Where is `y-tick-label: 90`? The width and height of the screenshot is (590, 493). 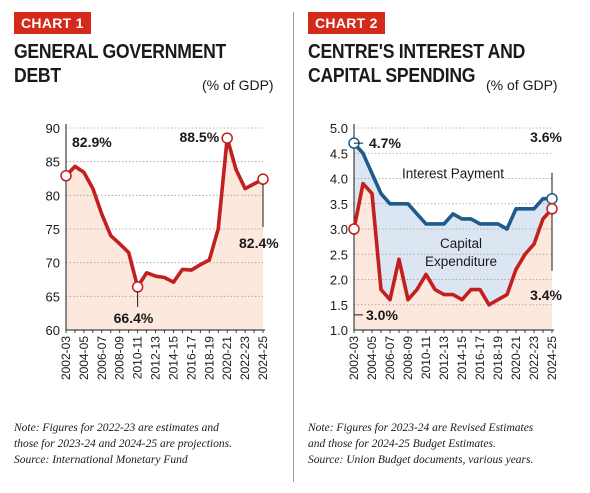 y-tick-label: 90 is located at coordinates (53, 128).